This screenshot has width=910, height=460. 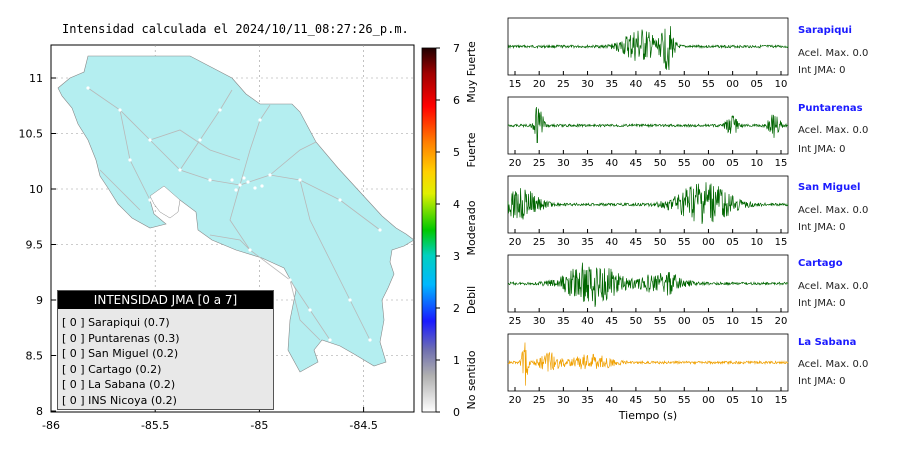 I want to click on y-tick-label: 10.5, so click(x=31, y=134).